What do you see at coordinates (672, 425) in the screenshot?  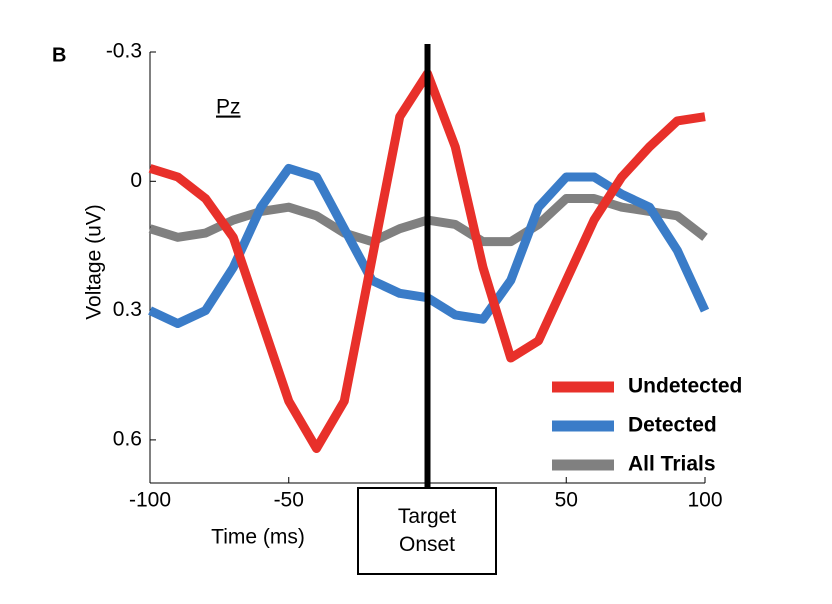 I see `legend-label: Detected` at bounding box center [672, 425].